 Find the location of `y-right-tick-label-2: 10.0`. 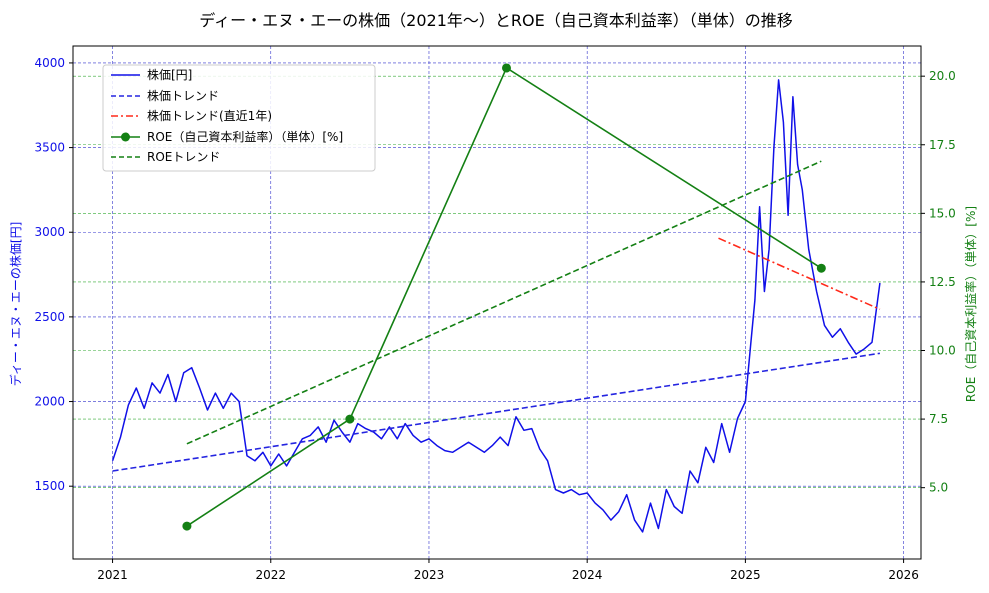

y-right-tick-label-2: 10.0 is located at coordinates (942, 351).